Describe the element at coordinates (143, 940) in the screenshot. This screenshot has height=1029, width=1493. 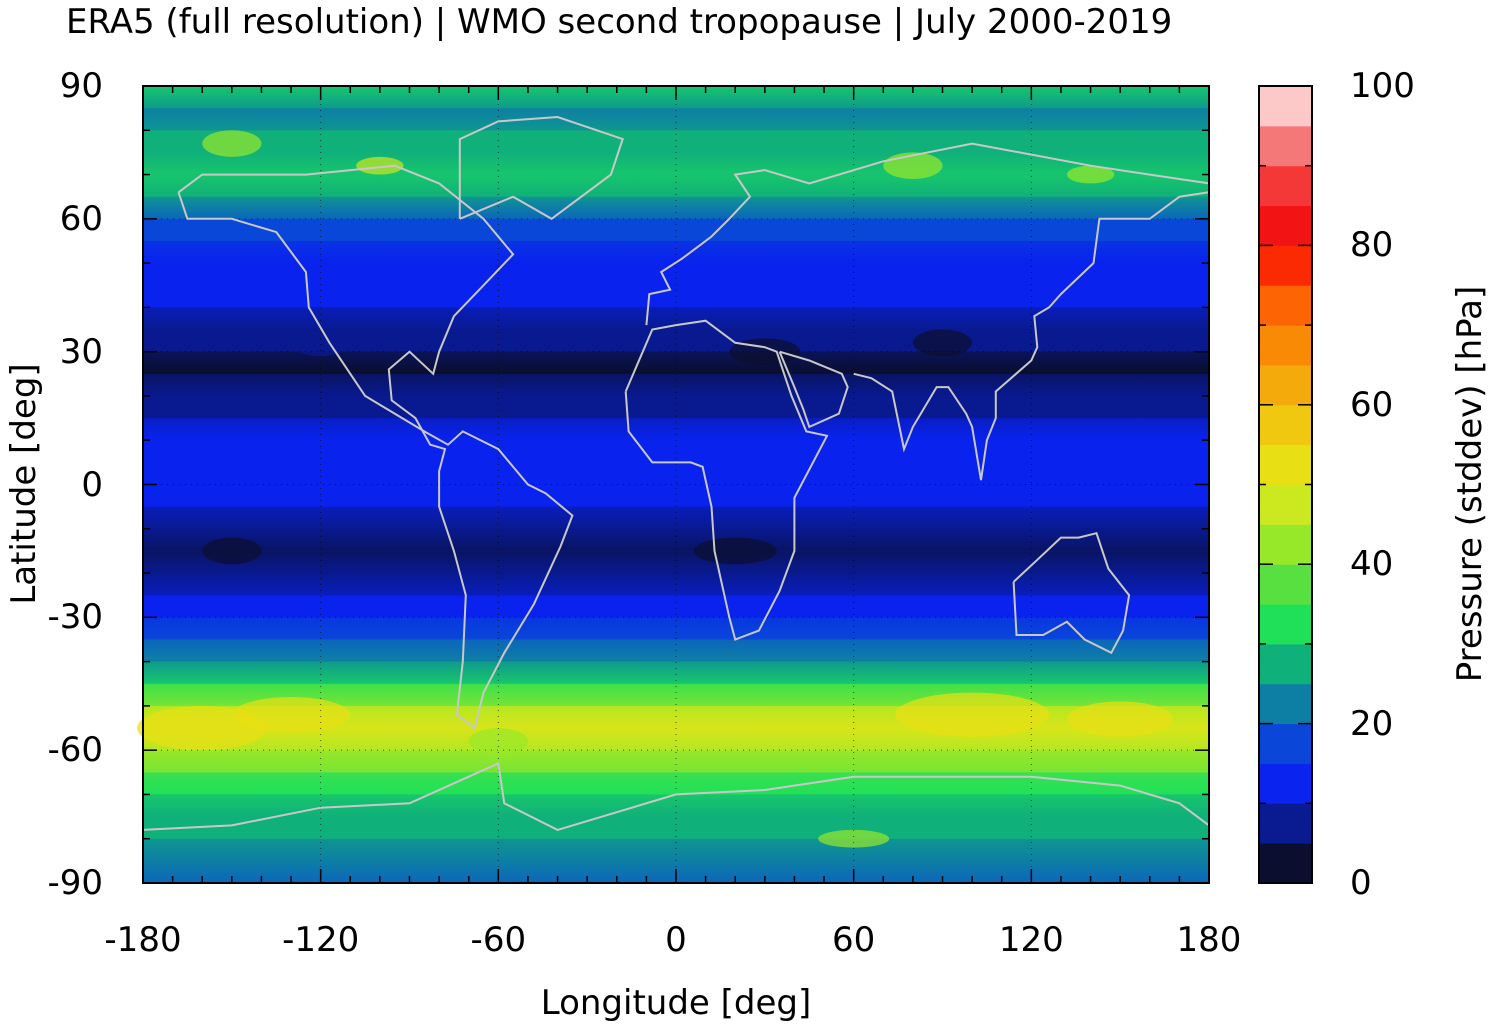
I see `x-tick-label: -180` at that location.